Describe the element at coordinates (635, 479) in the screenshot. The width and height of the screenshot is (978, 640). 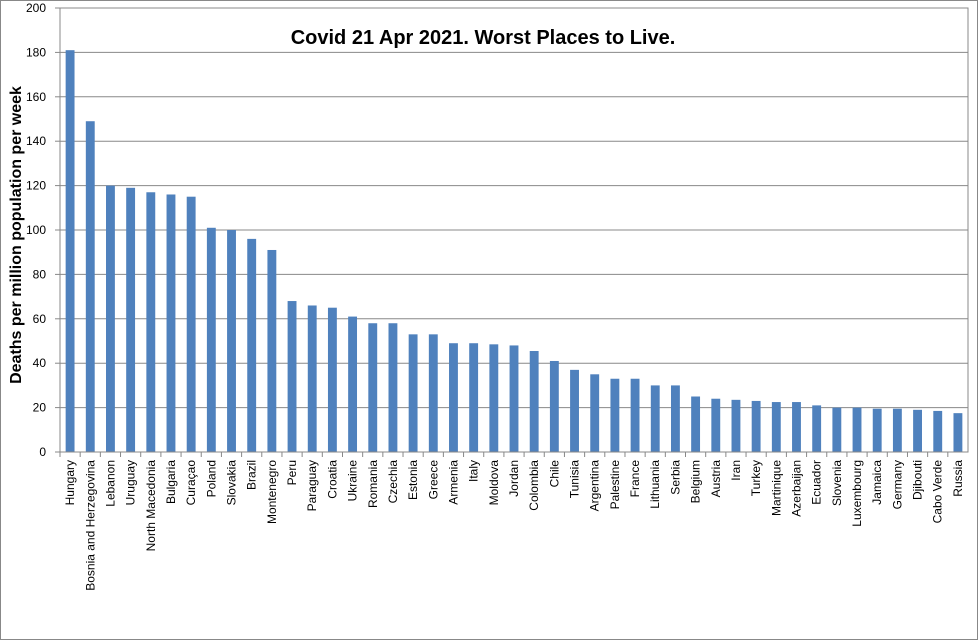
I see `x-tick-label: France` at that location.